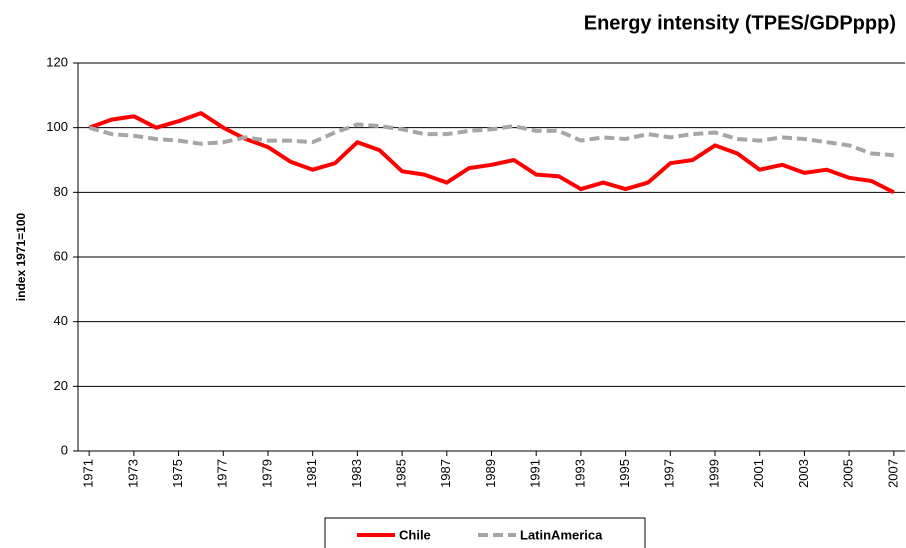  What do you see at coordinates (624, 473) in the screenshot?
I see `x-tick-label: 1995` at bounding box center [624, 473].